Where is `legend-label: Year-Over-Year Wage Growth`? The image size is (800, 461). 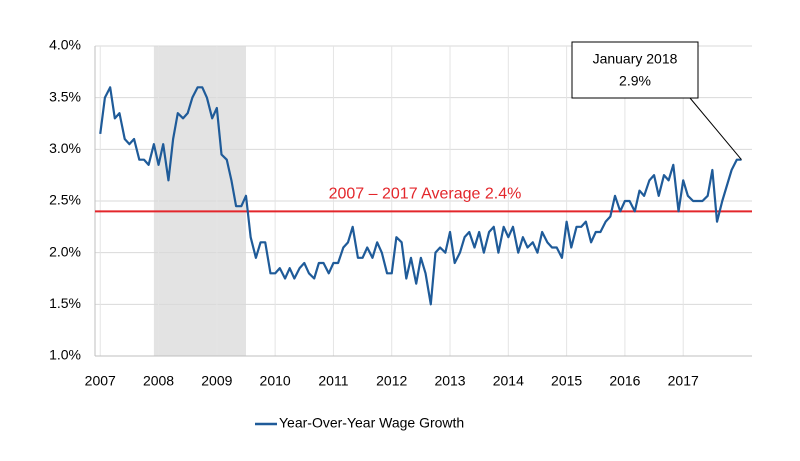 legend-label: Year-Over-Year Wage Growth is located at coordinates (371, 423).